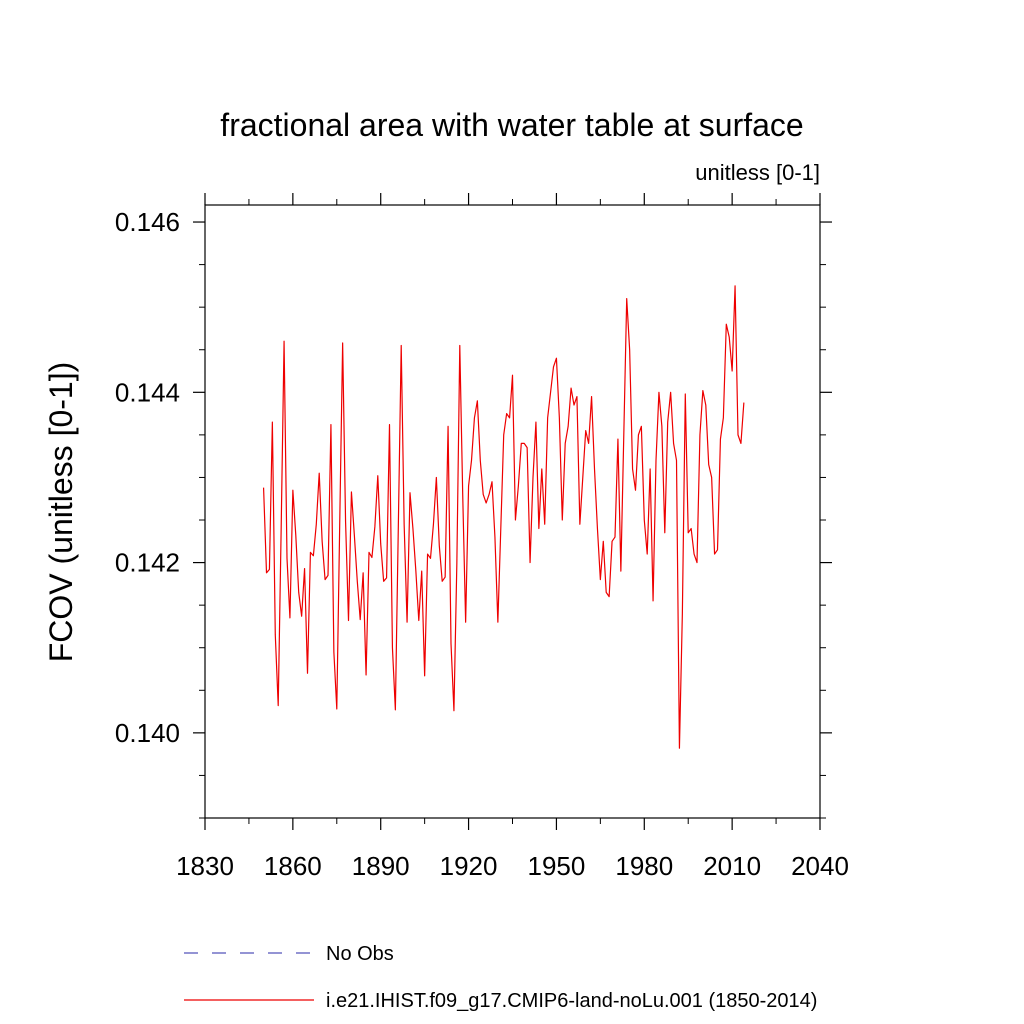 This screenshot has width=1024, height=1024. What do you see at coordinates (381, 866) in the screenshot?
I see `x-tick-label: 1890` at bounding box center [381, 866].